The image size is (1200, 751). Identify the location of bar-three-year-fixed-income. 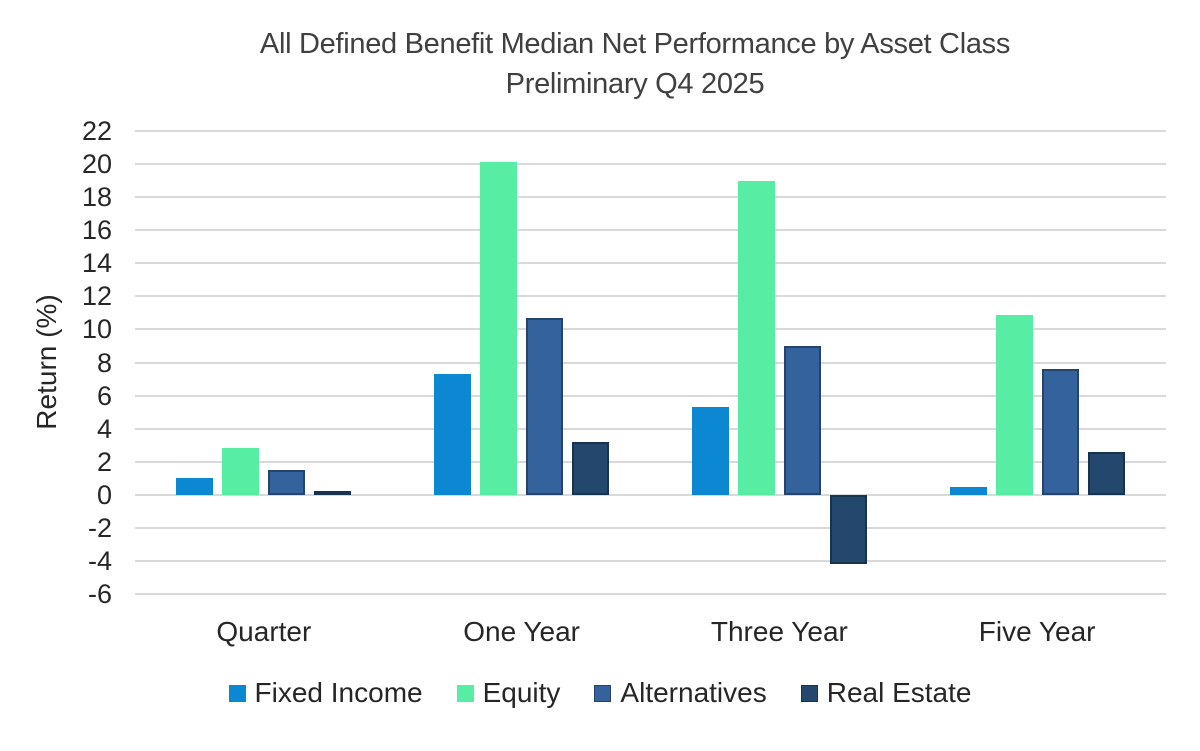
(710, 451).